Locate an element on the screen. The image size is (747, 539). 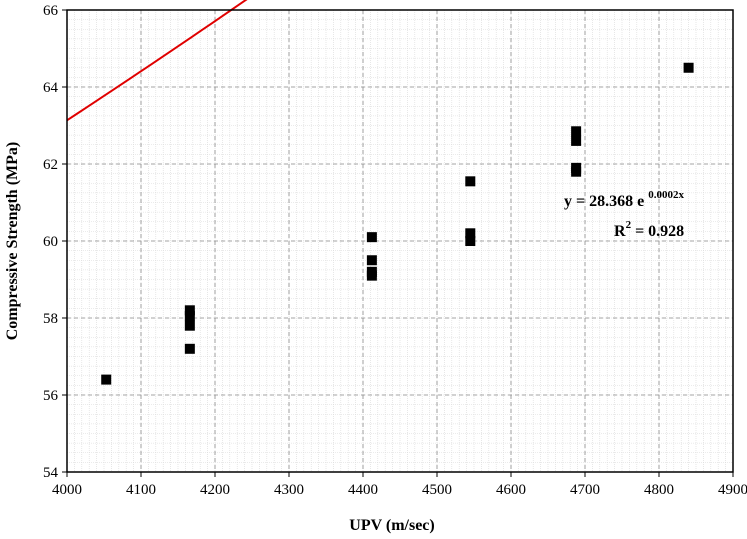
r-squared-annotation: R2 = 0.928 is located at coordinates (649, 229).